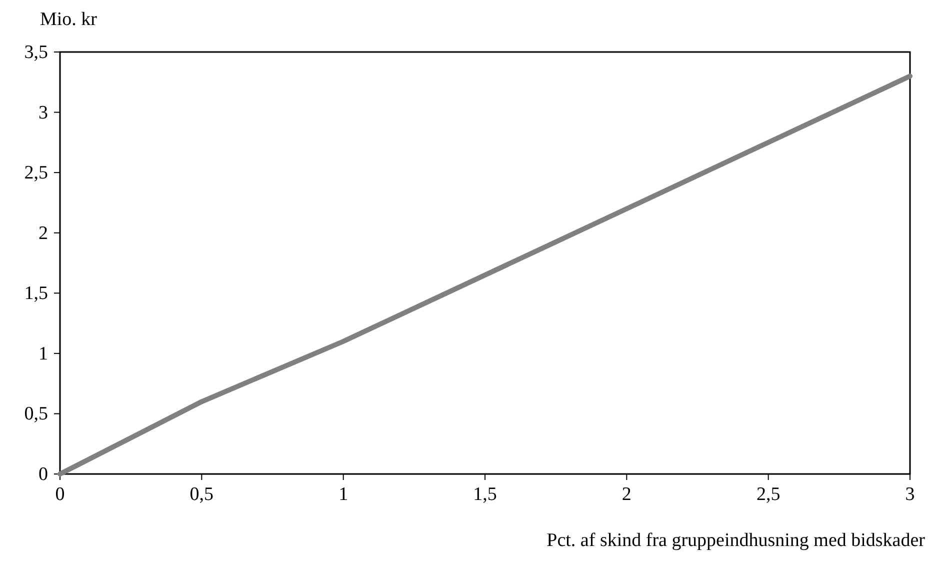  Describe the element at coordinates (43, 353) in the screenshot. I see `y-tick-label: 1` at that location.